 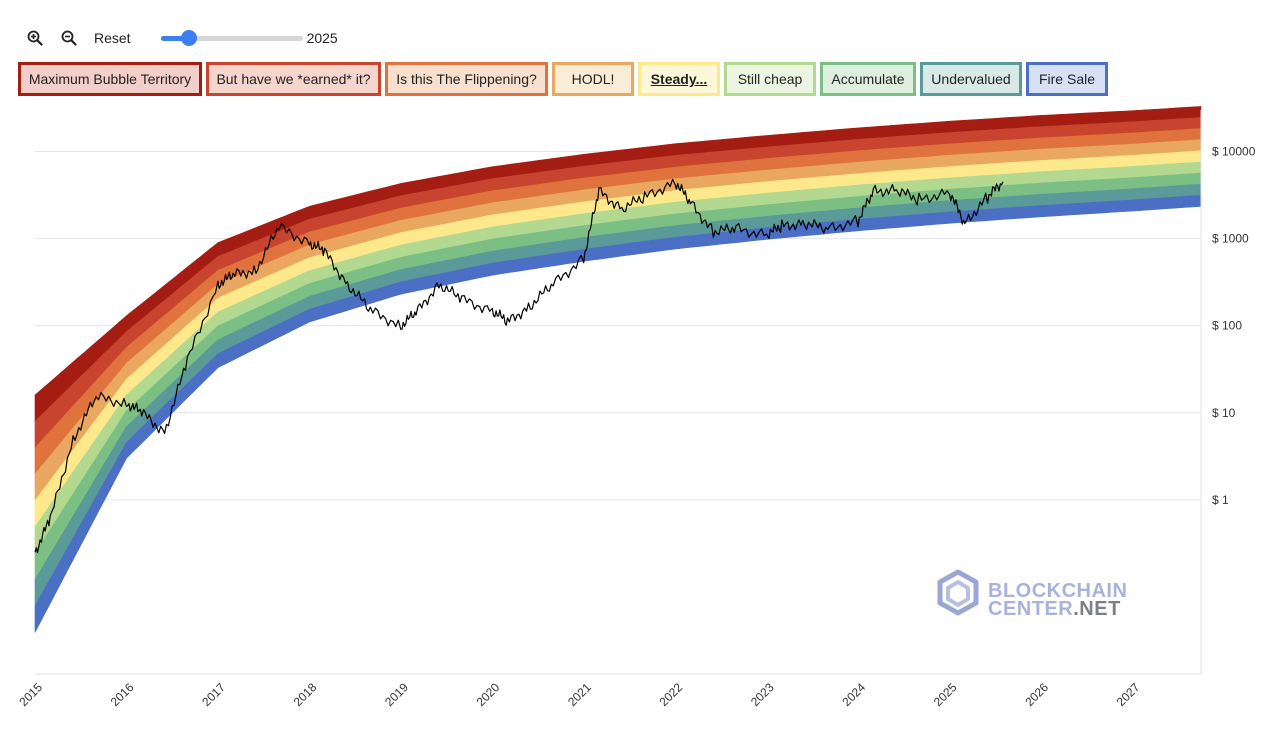 I want to click on band-button-fire-sale: Fire Sale, so click(x=1067, y=79).